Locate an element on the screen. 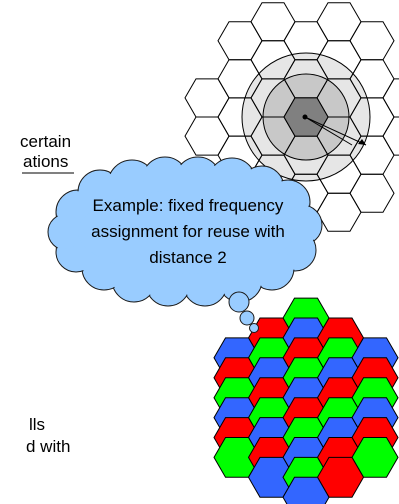  text-fragment-ations: ations is located at coordinates (46, 161).